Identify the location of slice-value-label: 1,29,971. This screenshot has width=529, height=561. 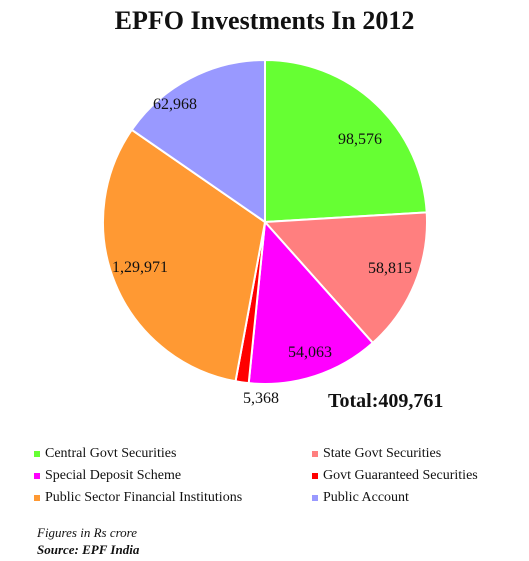
(140, 267).